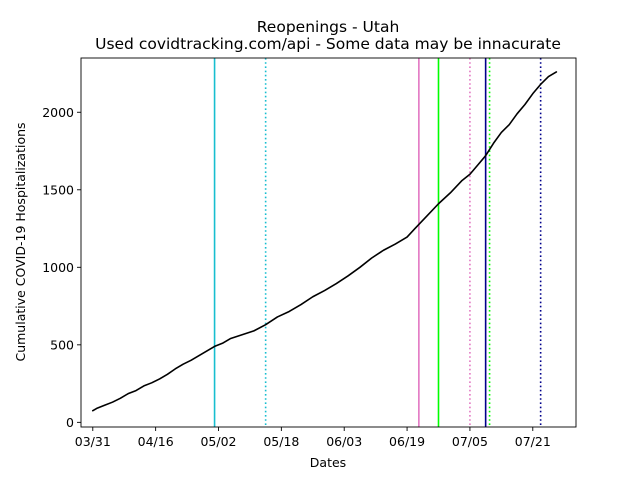  I want to click on y-tick-label: 1000, so click(58, 267).